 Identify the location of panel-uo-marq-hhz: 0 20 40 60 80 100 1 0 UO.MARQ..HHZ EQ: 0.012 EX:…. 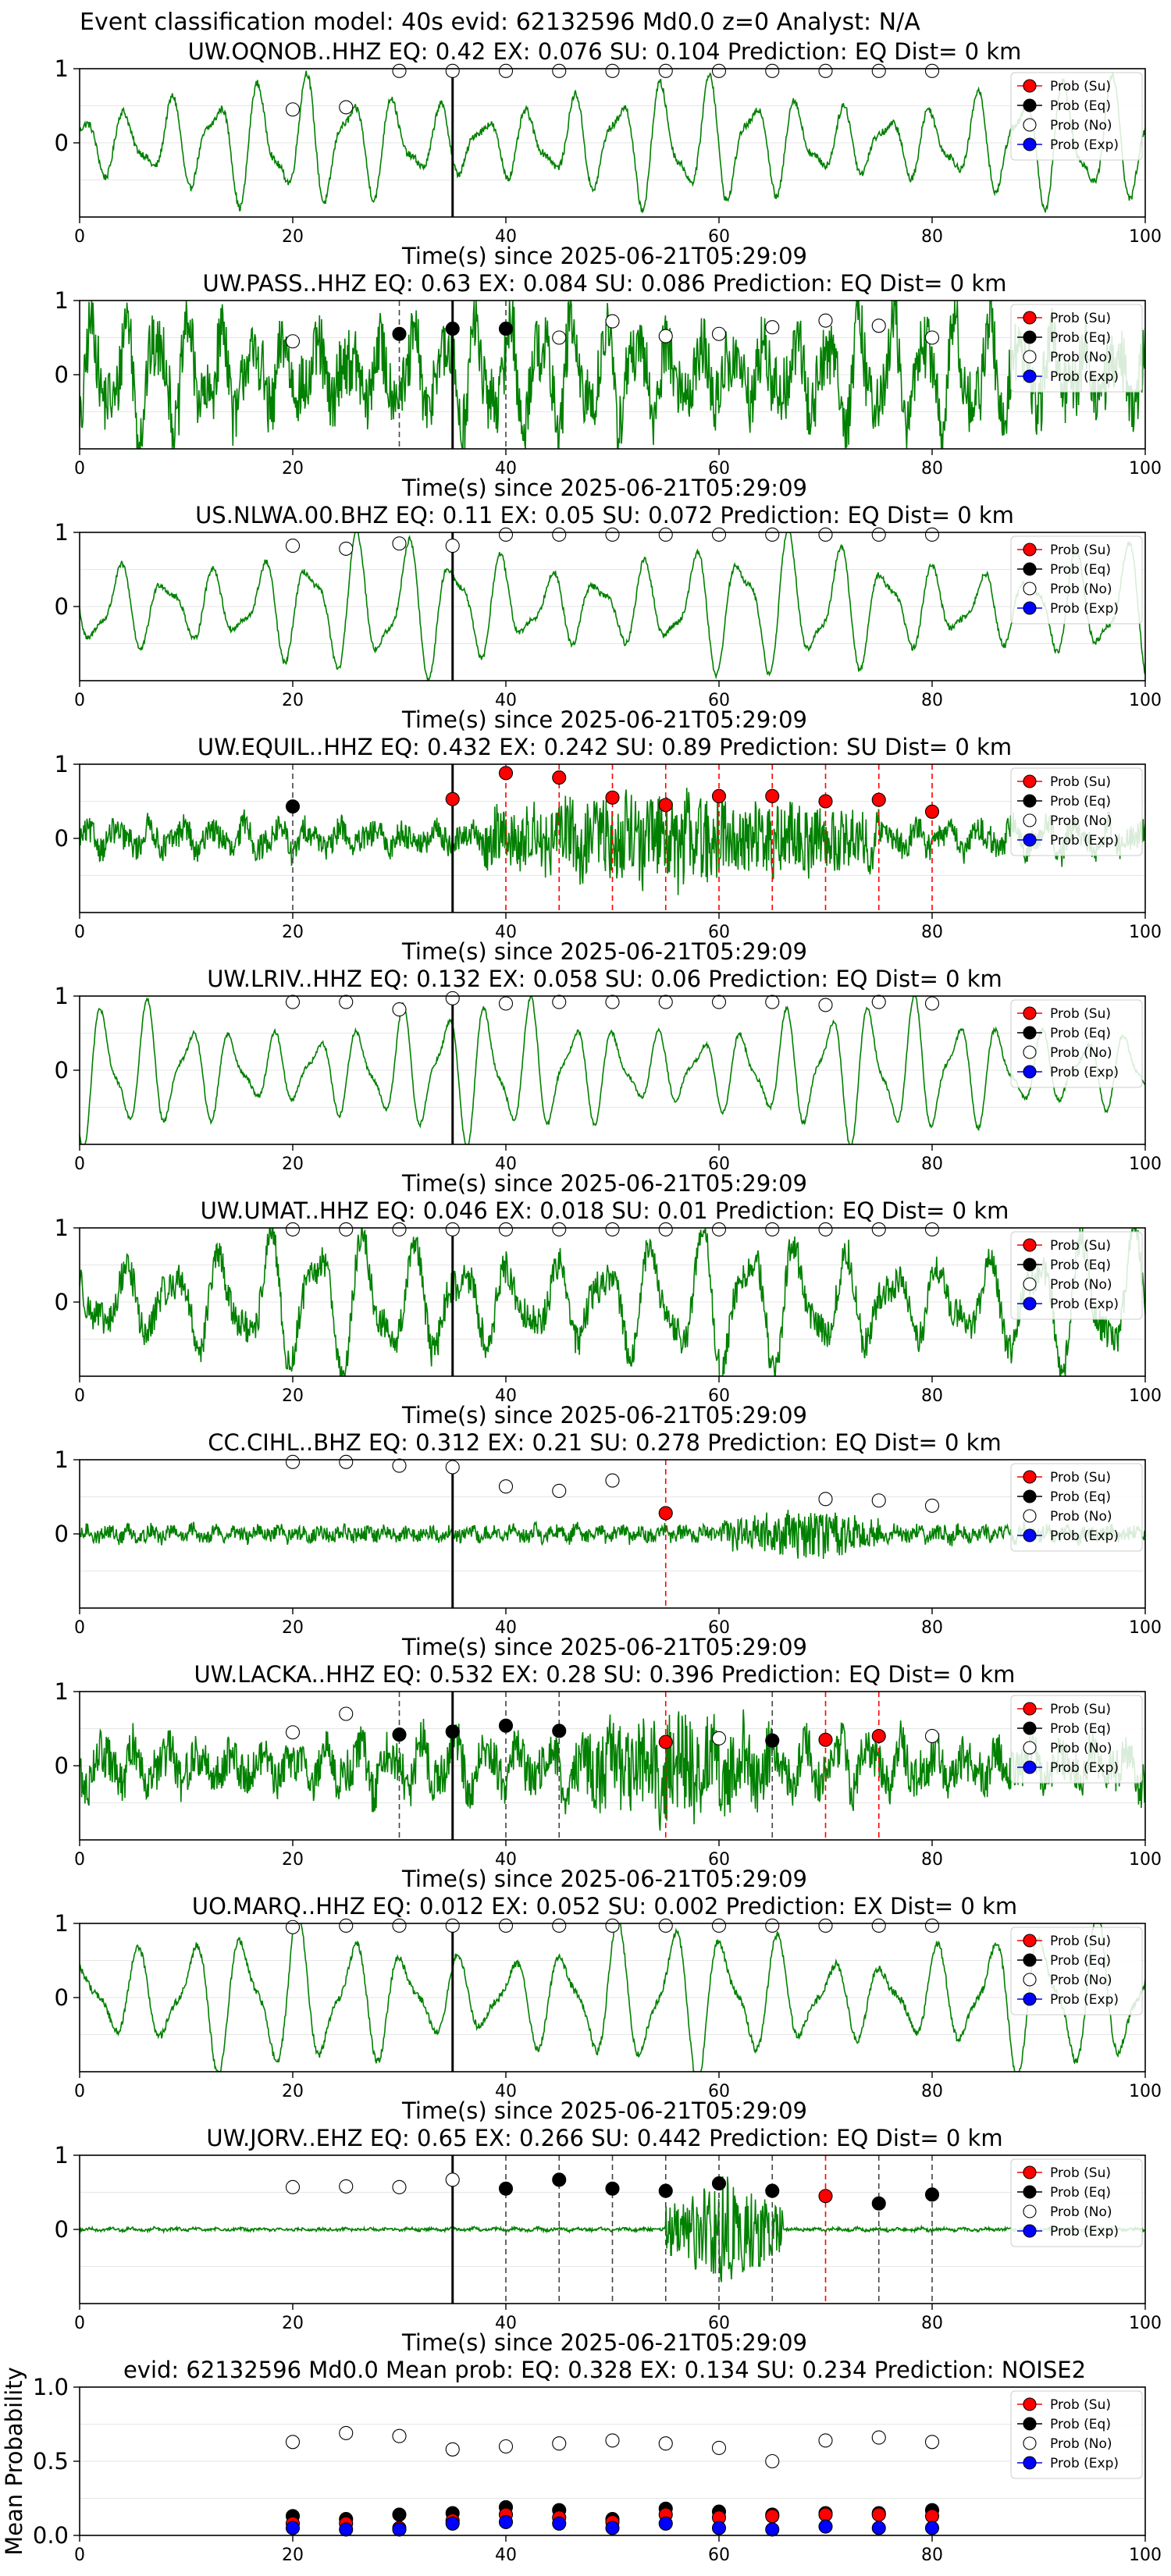
(608, 2008).